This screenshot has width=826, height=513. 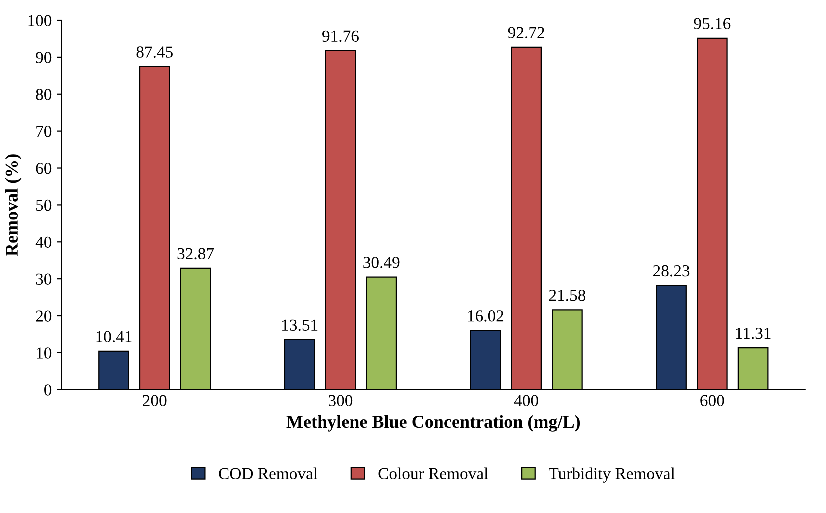 What do you see at coordinates (155, 400) in the screenshot?
I see `x-tick-label: 200` at bounding box center [155, 400].